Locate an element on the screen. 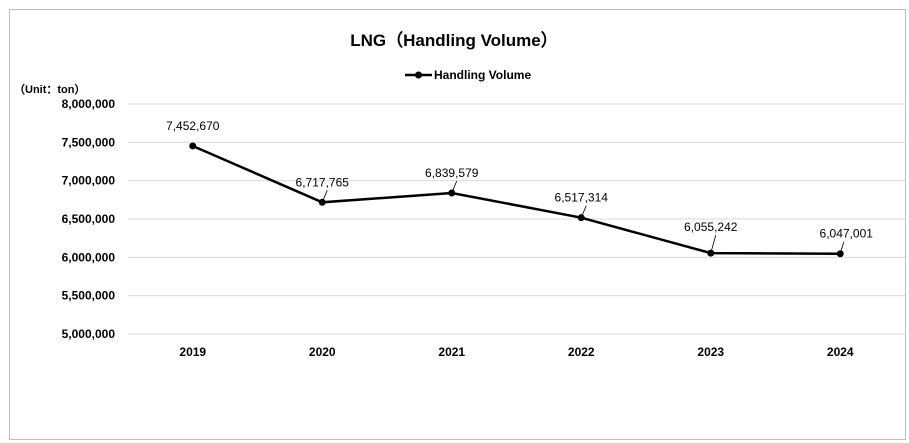 The image size is (909, 443). data-label: 6,047,001 is located at coordinates (847, 234).